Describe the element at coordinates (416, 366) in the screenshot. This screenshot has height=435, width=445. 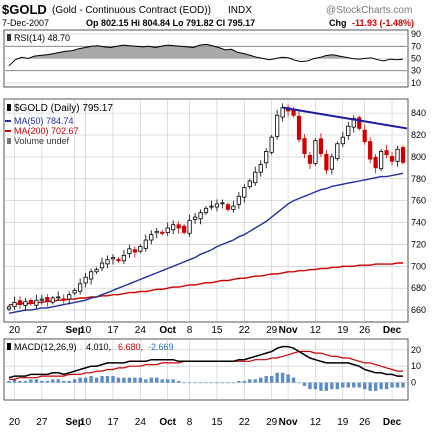
I see `macd-tick-label: 10` at that location.